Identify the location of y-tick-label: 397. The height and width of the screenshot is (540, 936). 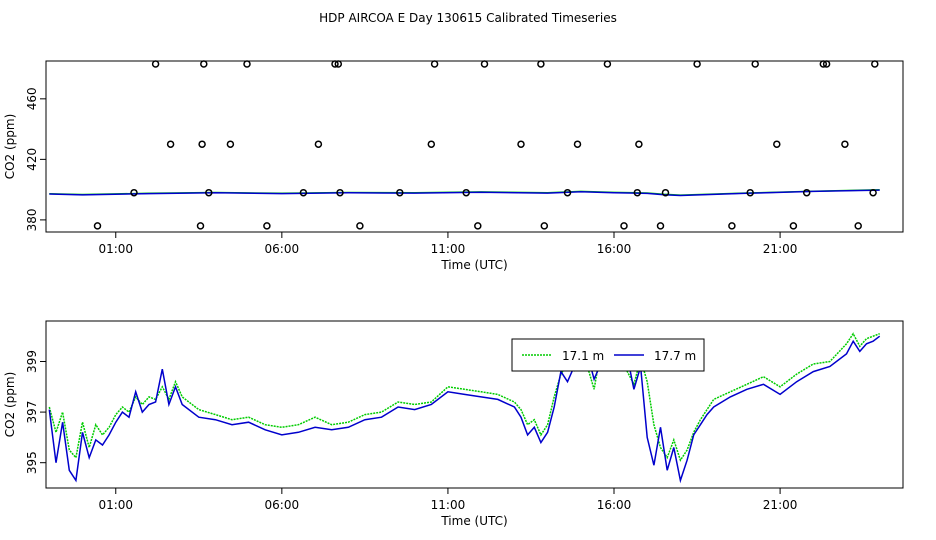
(32, 412).